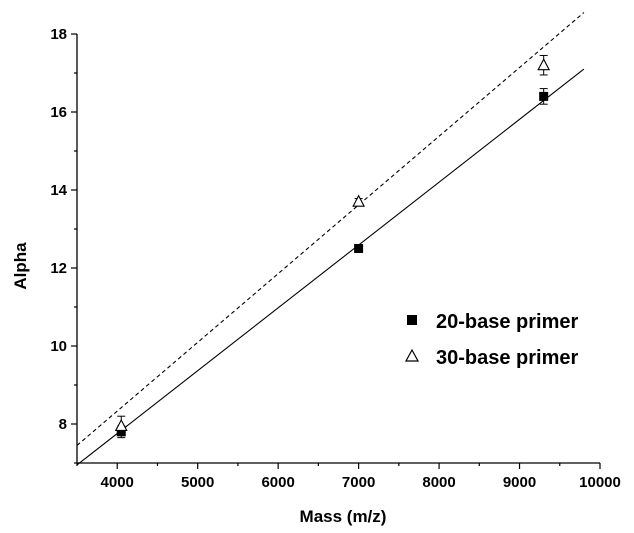 Image resolution: width=634 pixels, height=533 pixels. I want to click on x-tick-label: 7000, so click(358, 482).